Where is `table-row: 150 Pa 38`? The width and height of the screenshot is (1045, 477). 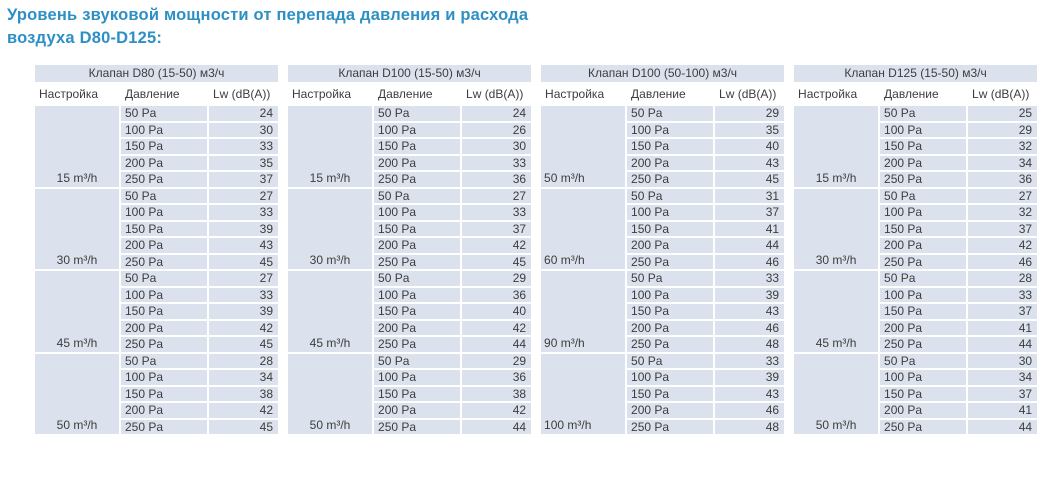
table-row: 150 Pa 38 is located at coordinates (157, 393).